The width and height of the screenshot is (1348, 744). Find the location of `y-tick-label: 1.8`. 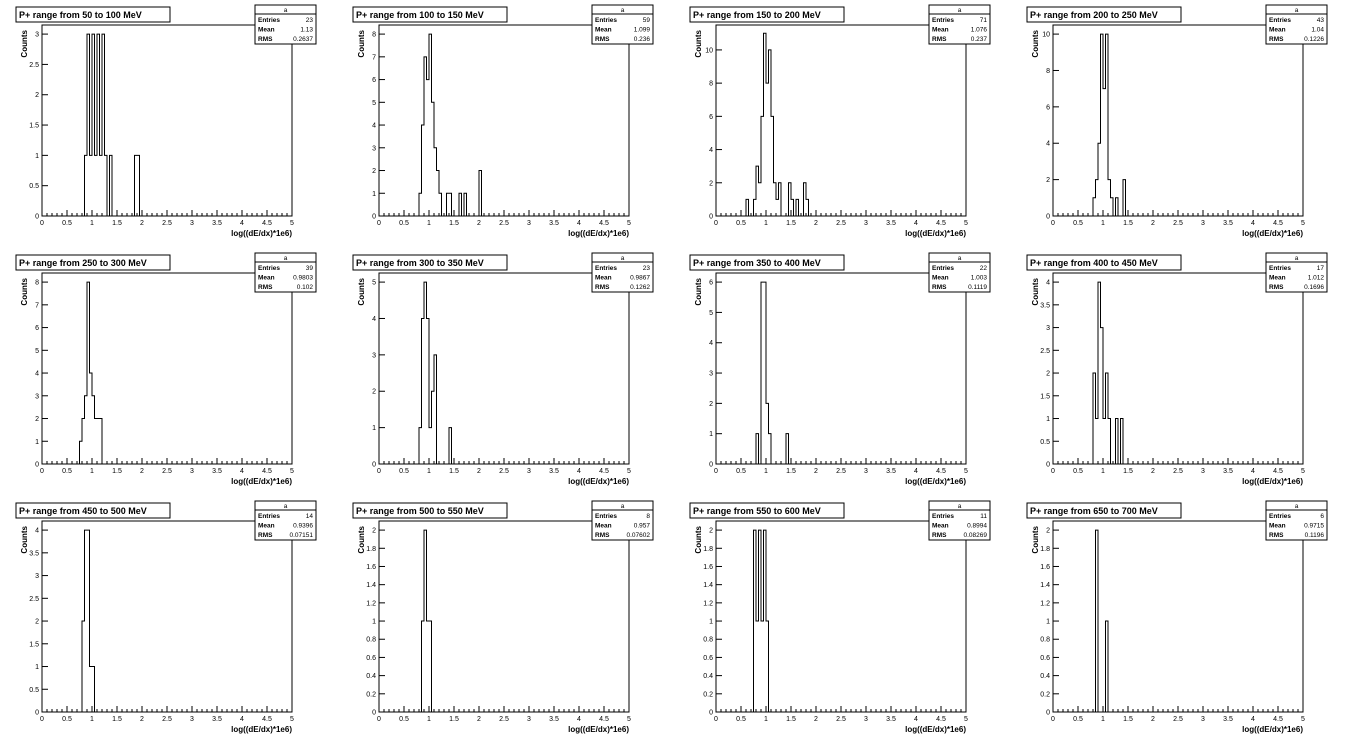

y-tick-label: 1.8 is located at coordinates (1045, 549).